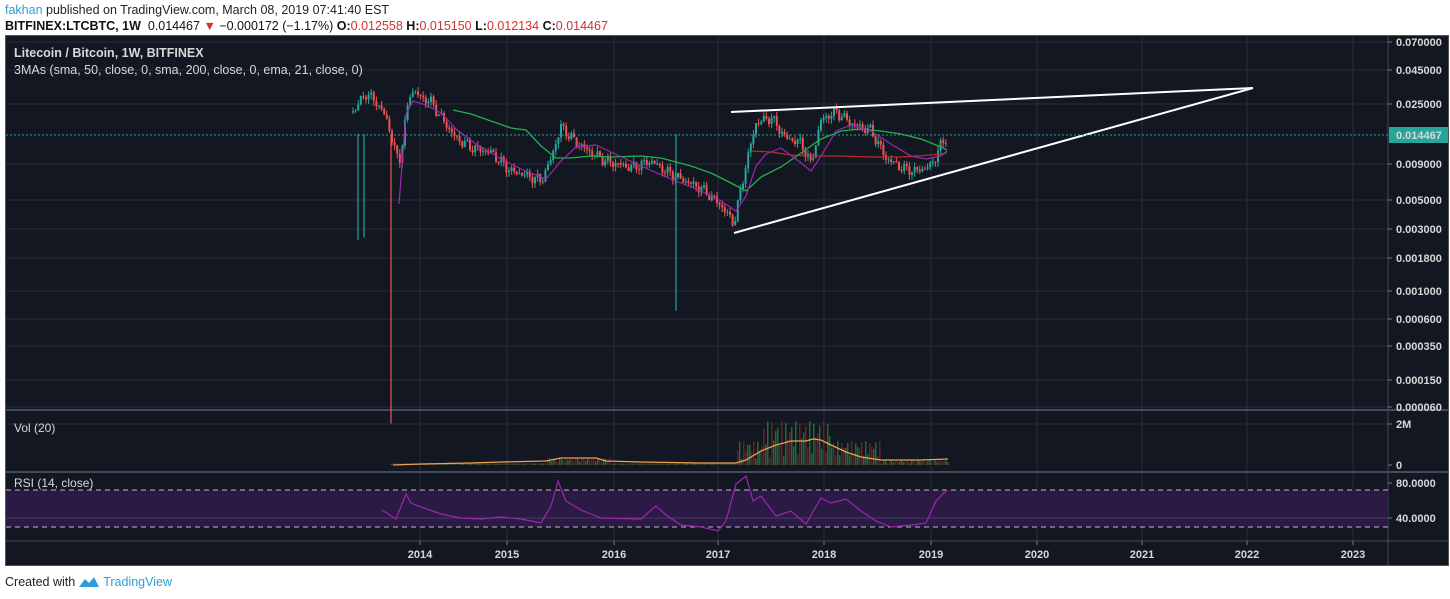 The image size is (1450, 599). What do you see at coordinates (73, 26) in the screenshot?
I see `symbol-label: BITFINEX:LTCBTC, 1W` at bounding box center [73, 26].